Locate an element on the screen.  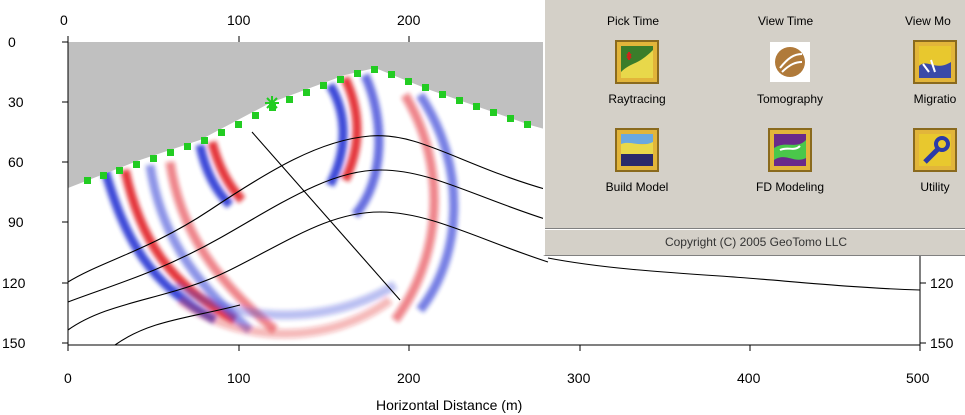
view-time-label: View Time is located at coordinates (786, 21).